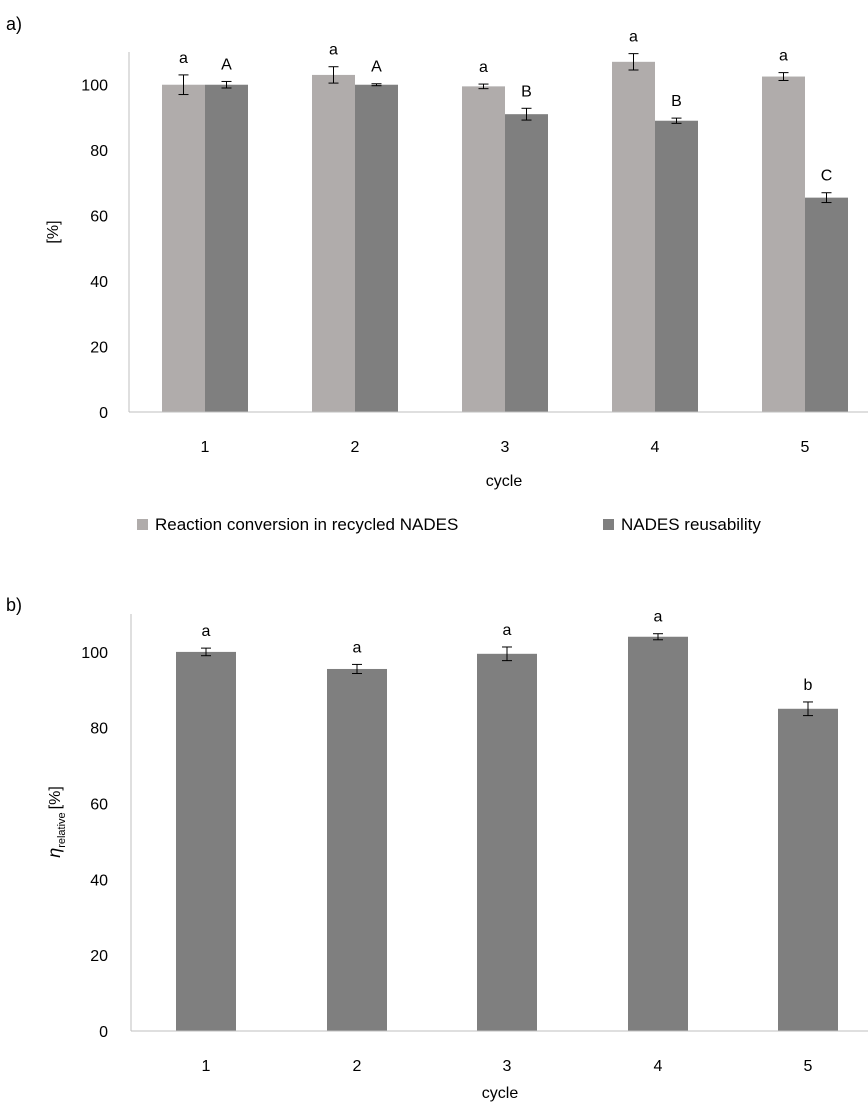 The image size is (868, 1108). I want to click on chart-a-y-tick-labels: 0 20 40 60 80 100, so click(94, 250).